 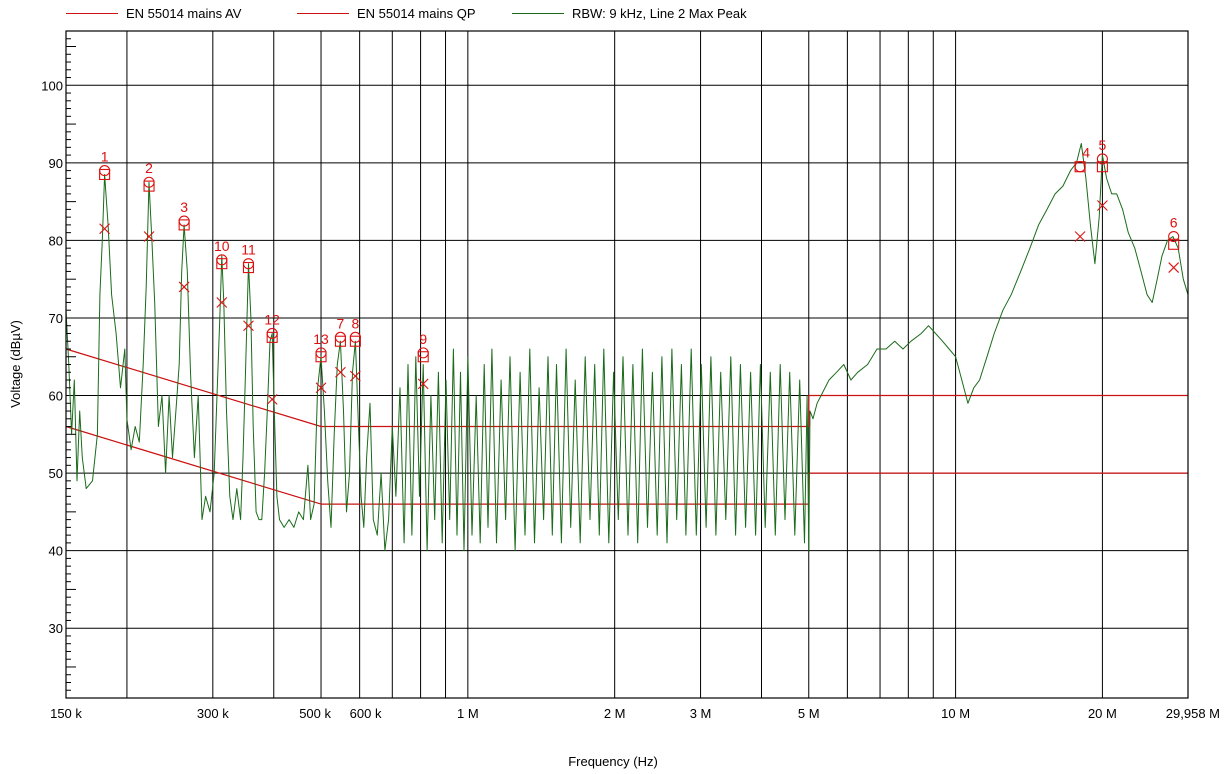 I want to click on x-tick-label: 150 k, so click(x=66, y=713).